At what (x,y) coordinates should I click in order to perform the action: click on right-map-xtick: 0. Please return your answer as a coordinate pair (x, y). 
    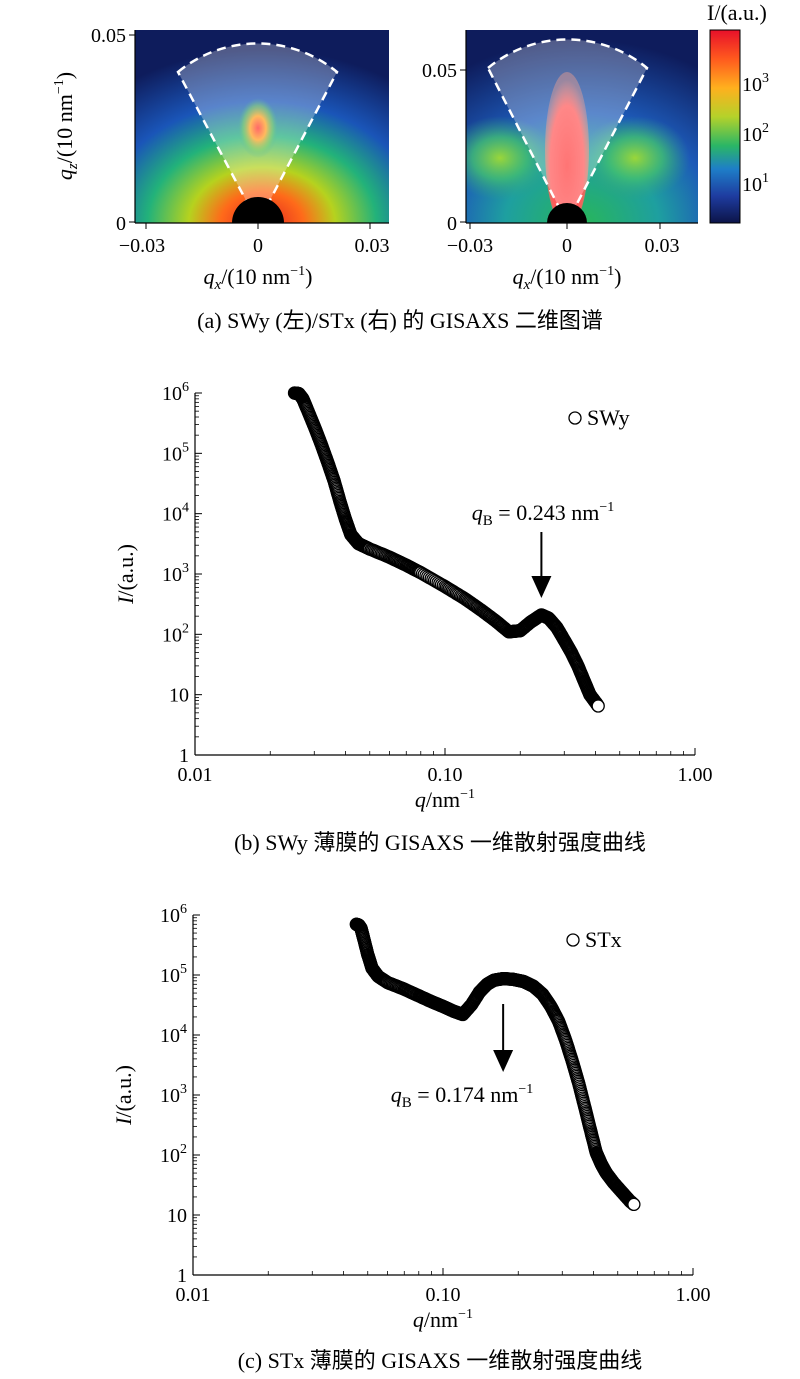
    Looking at the image, I should click on (567, 246).